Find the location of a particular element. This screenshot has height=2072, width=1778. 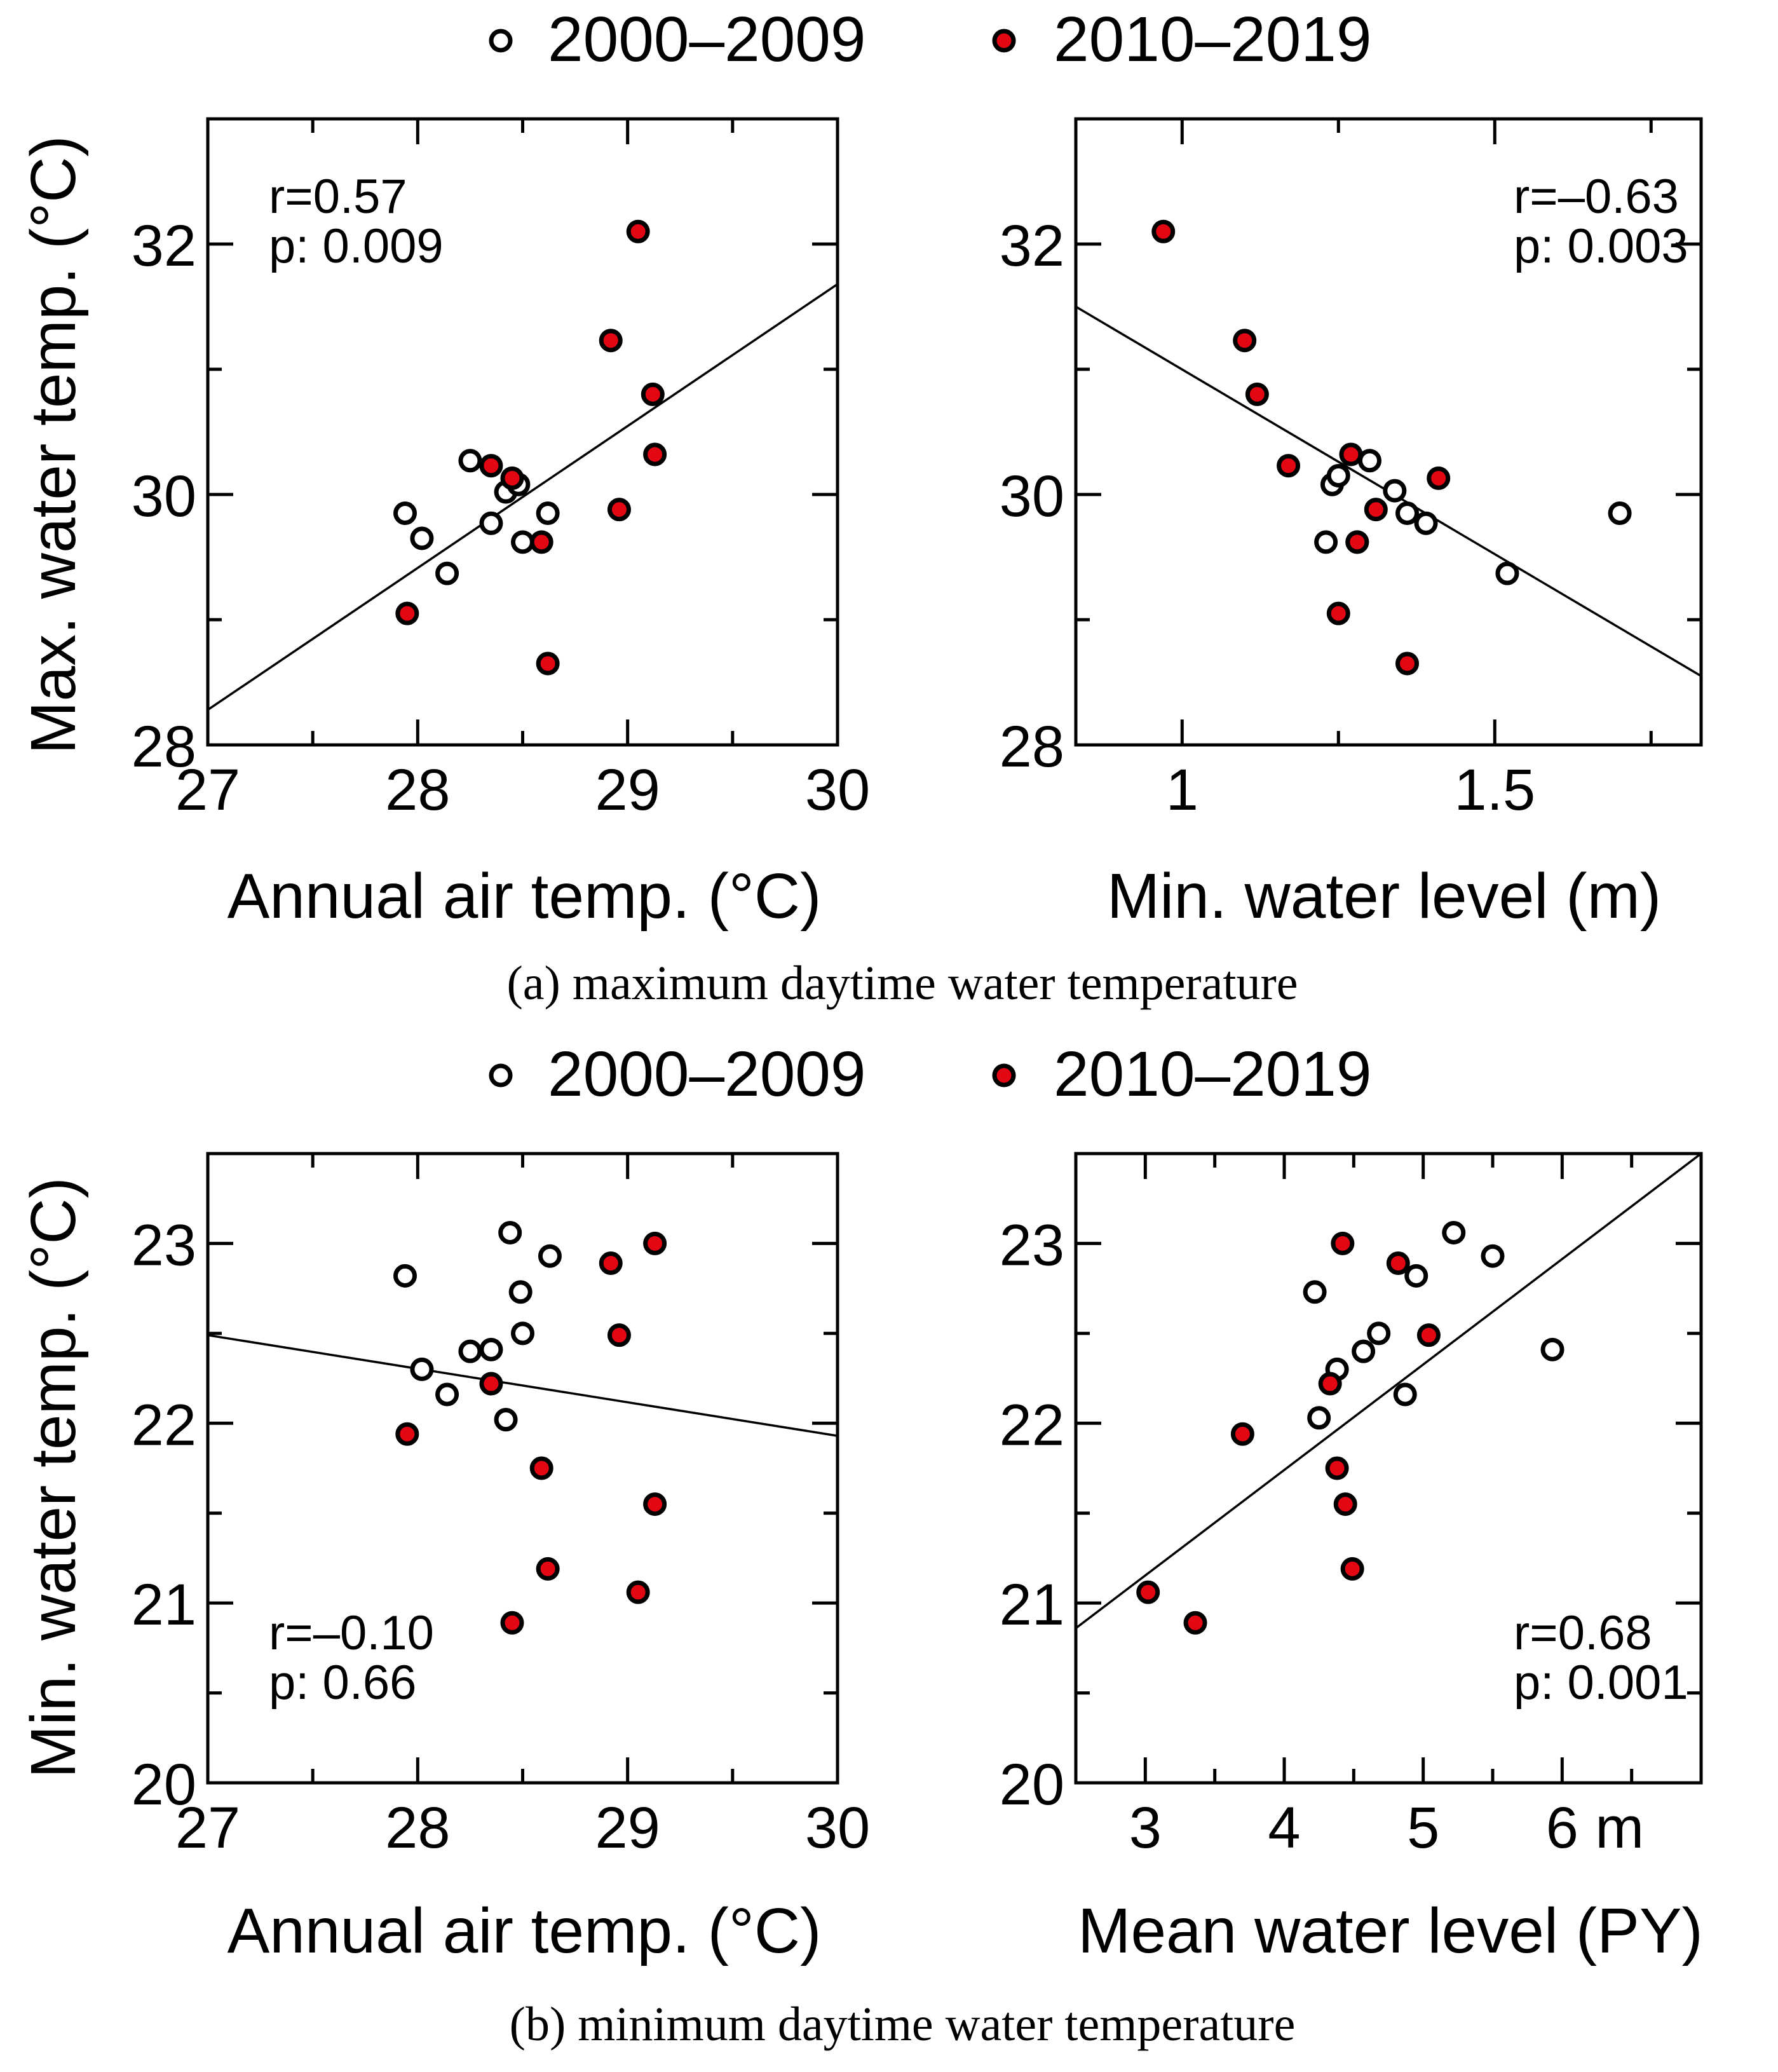

x-tick-label: 28 is located at coordinates (417, 790).